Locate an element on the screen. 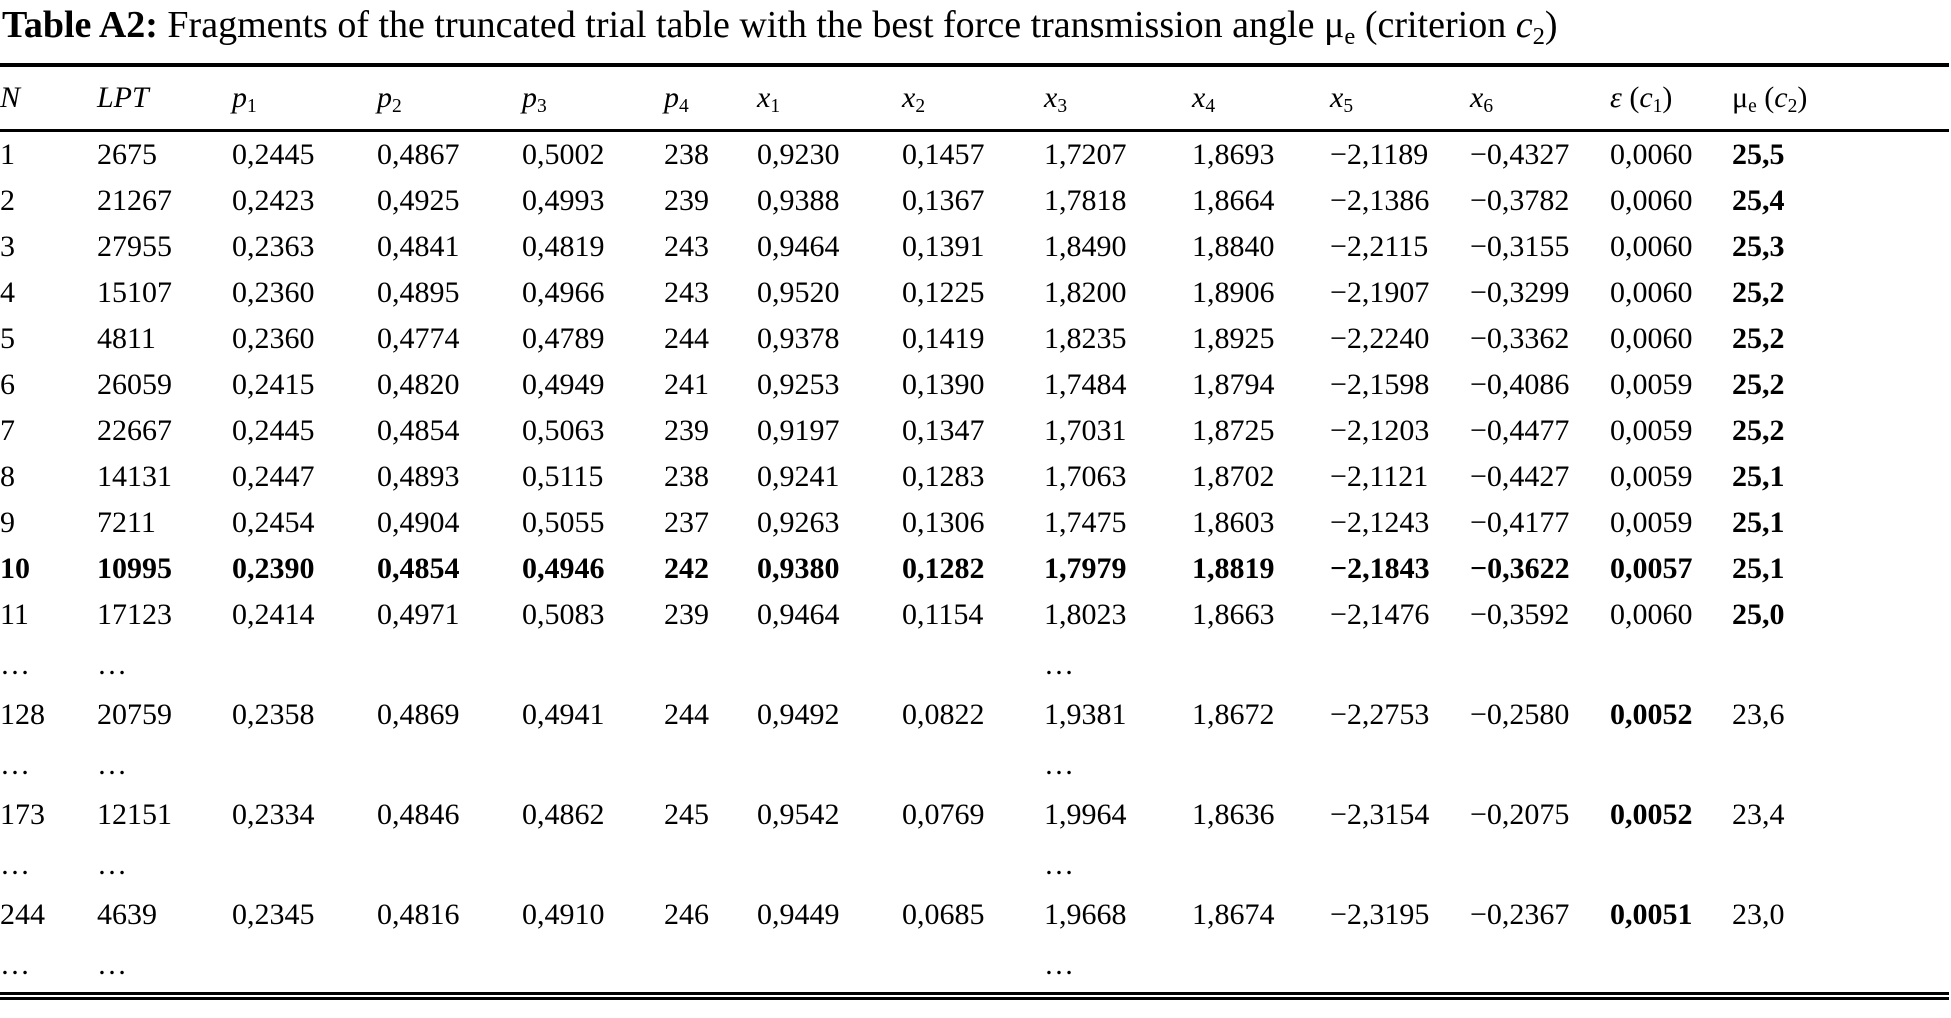 The image size is (1951, 1018). cell-lpt: 22667 is located at coordinates (134, 430).